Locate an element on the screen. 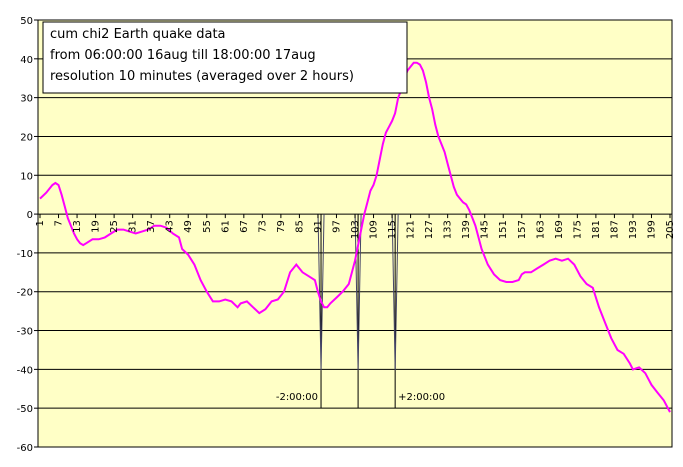  title-box-frame is located at coordinates (225, 57).